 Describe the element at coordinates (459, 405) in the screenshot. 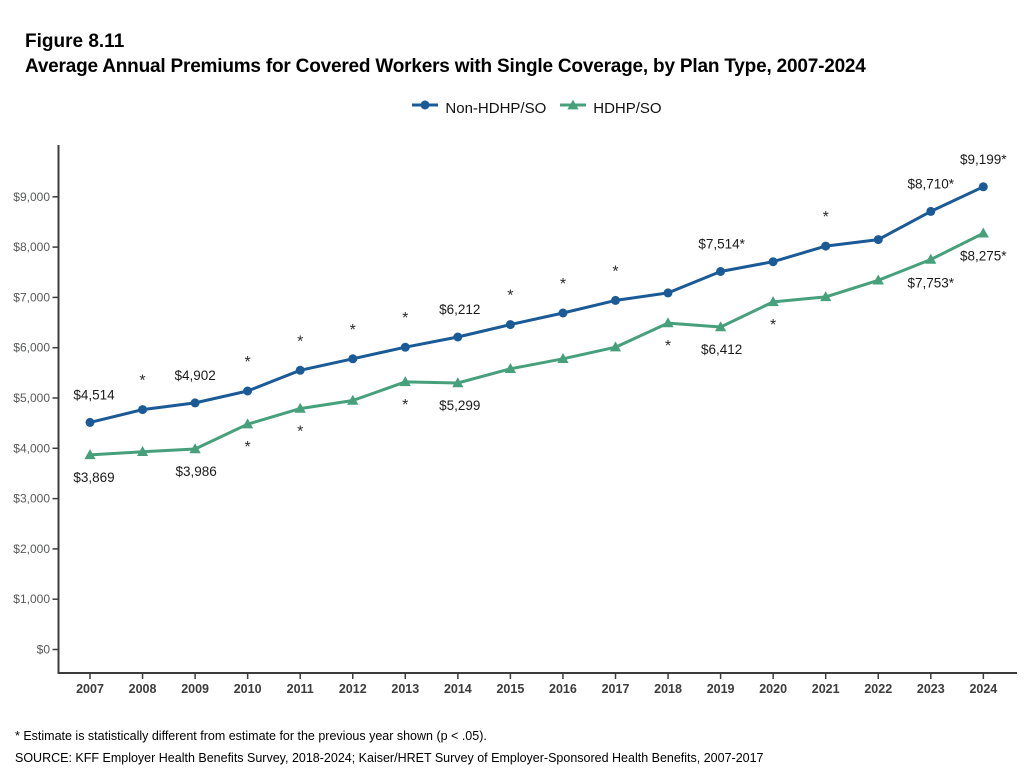

I see `data-point-label: $5,299` at that location.